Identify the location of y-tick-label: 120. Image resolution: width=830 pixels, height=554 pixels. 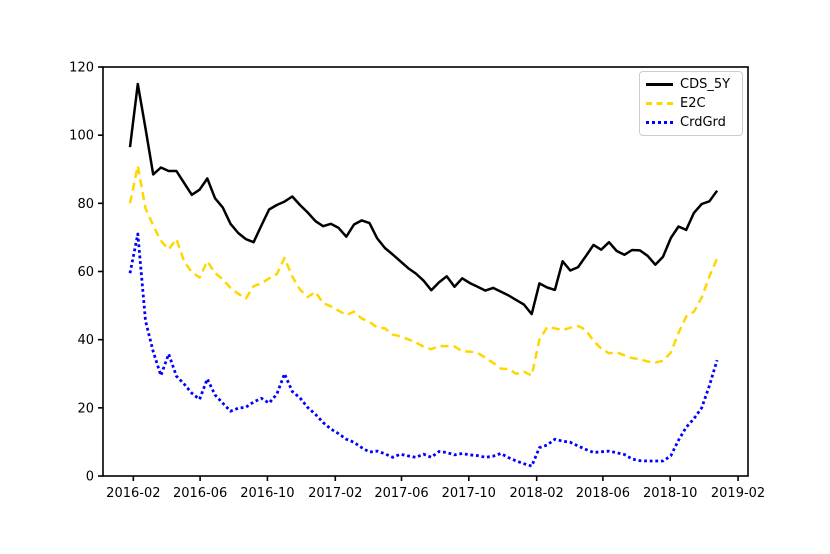
(81, 68).